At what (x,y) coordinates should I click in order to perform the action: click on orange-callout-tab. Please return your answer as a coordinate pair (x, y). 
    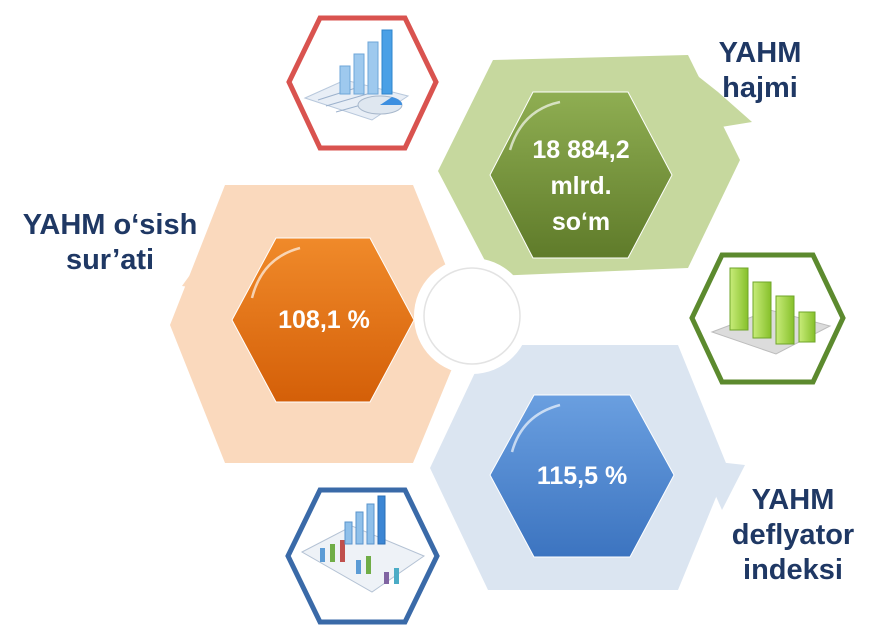
    Looking at the image, I should click on (204, 271).